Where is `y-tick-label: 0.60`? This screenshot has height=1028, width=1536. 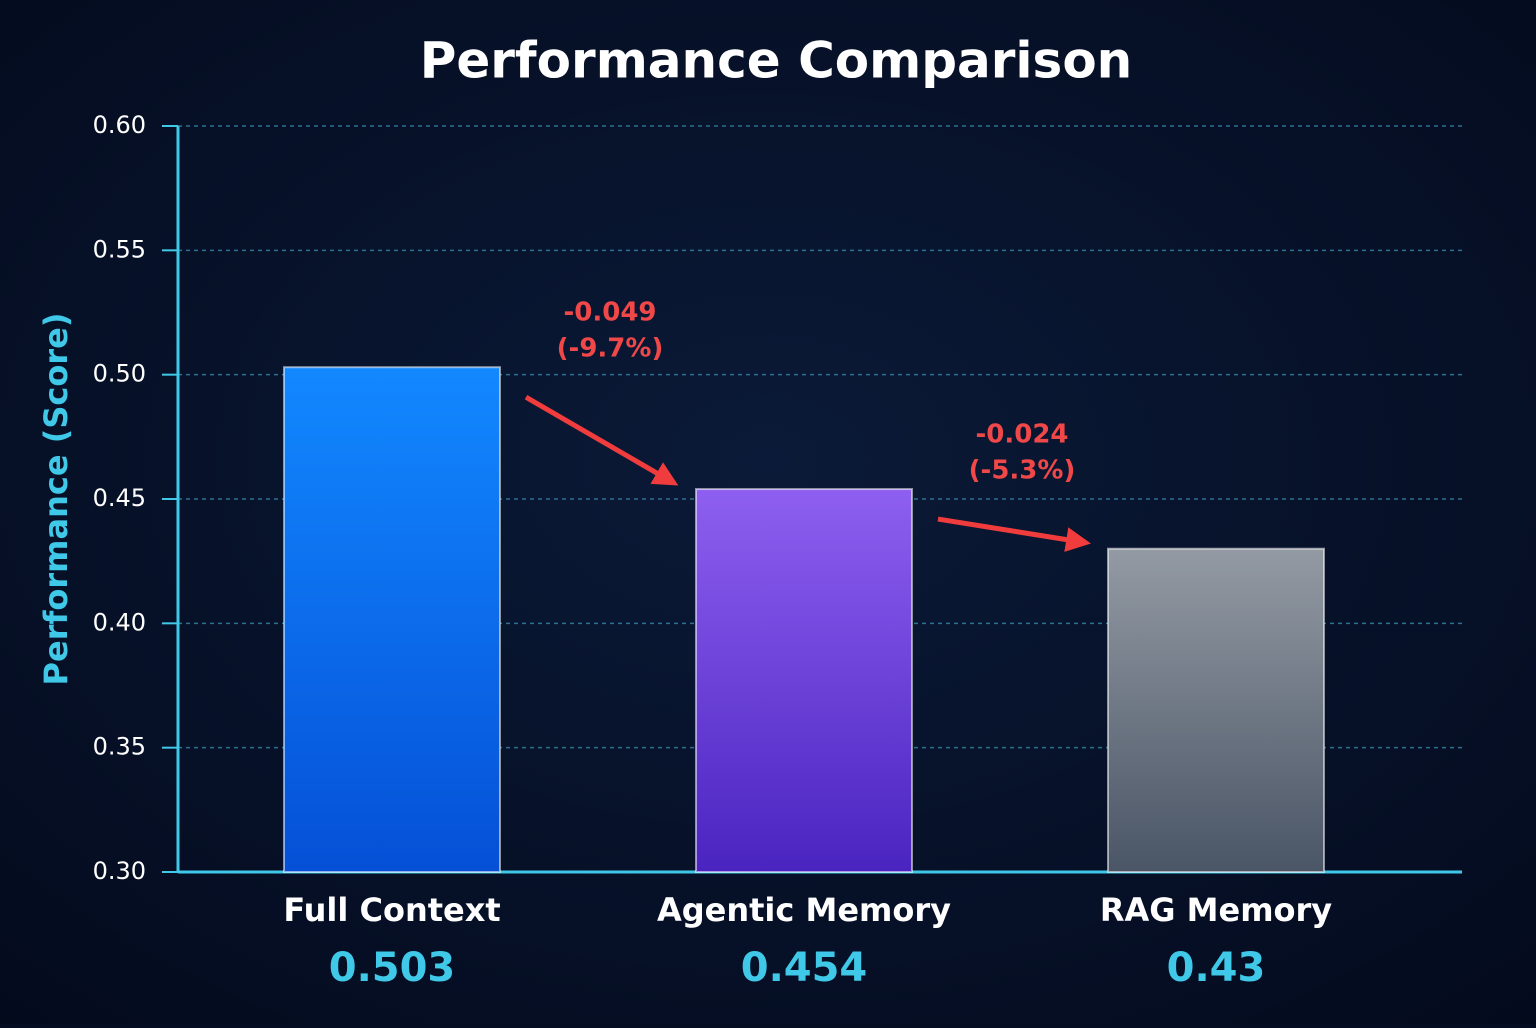
y-tick-label: 0.60 is located at coordinates (119, 125).